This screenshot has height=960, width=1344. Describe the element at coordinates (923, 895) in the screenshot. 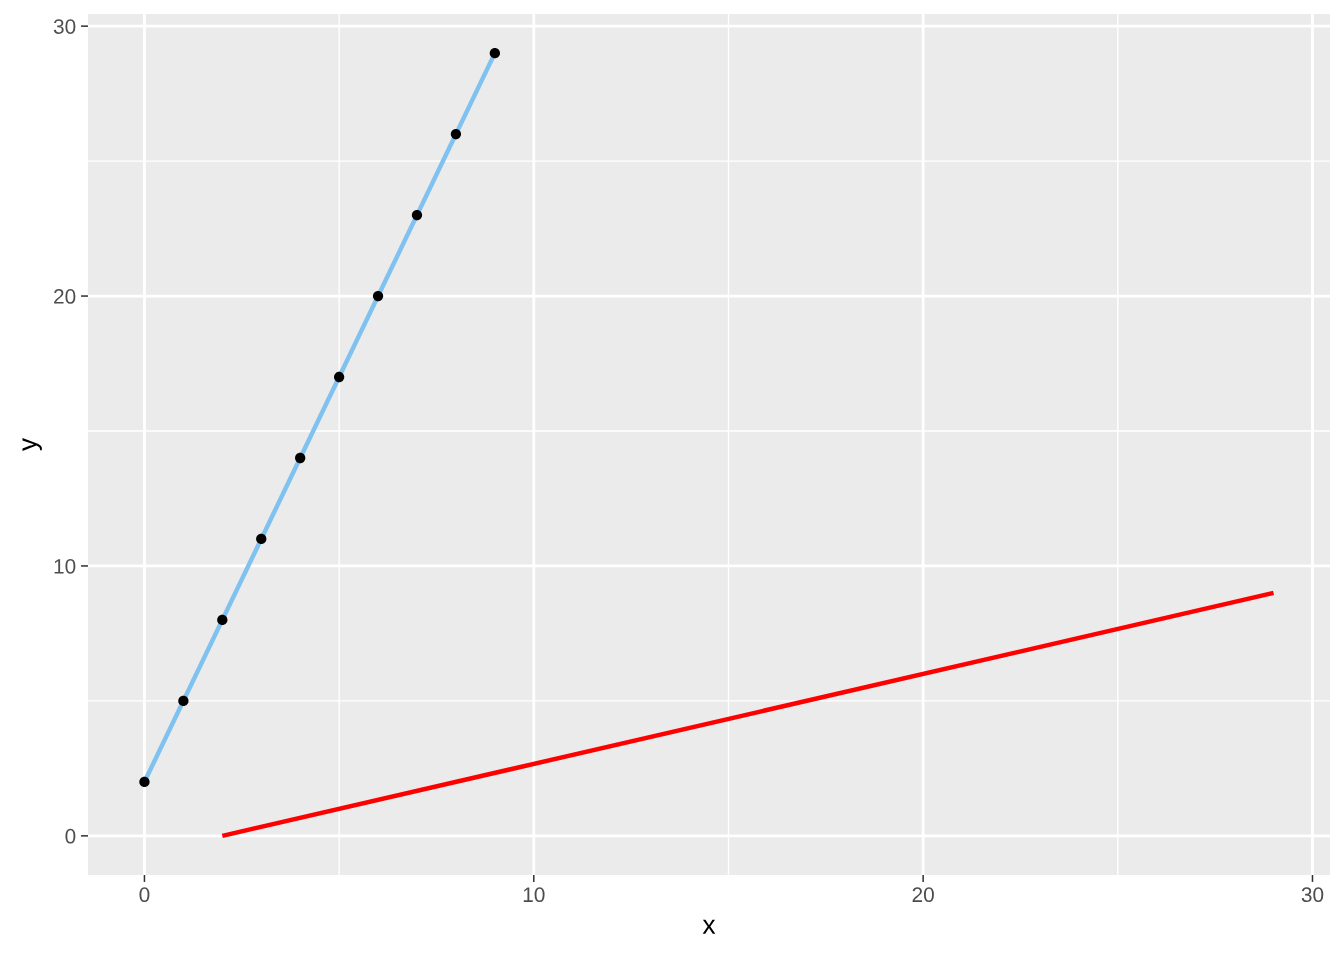

I see `x-tick-label: 20` at that location.